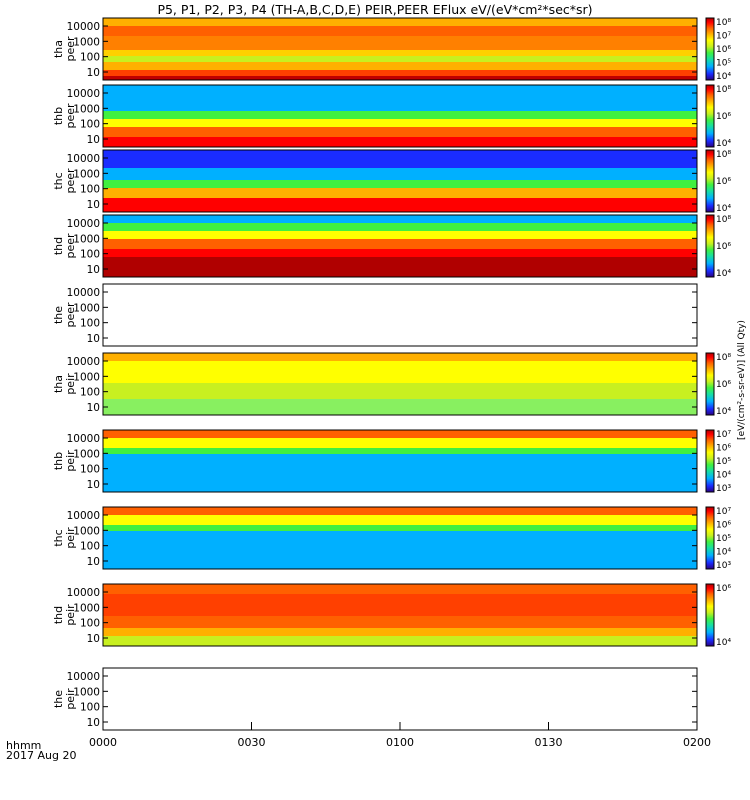 Image resolution: width=750 pixels, height=800 pixels. I want to click on panel-ylabel: thdpeir, so click(64, 615).